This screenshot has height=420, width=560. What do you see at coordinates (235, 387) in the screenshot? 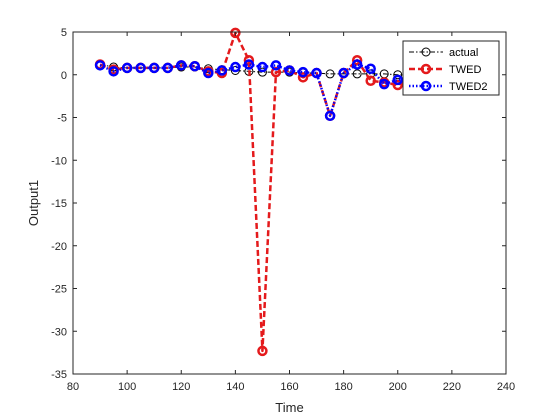
I see `x-tick-label: 140` at bounding box center [235, 387].